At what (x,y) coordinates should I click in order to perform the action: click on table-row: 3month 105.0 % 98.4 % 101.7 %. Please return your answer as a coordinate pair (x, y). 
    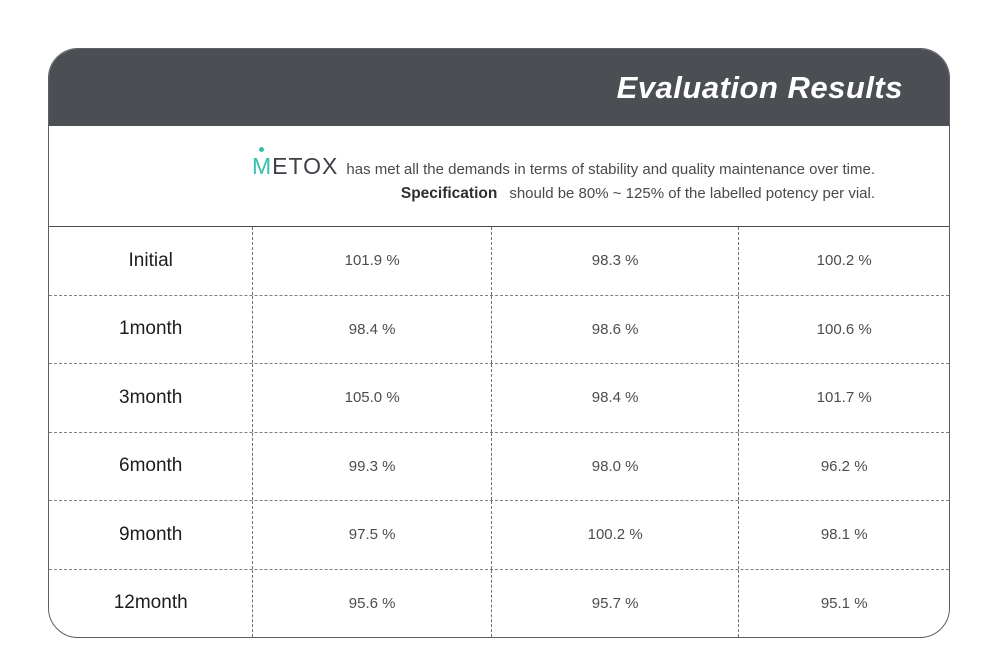
    Looking at the image, I should click on (499, 397).